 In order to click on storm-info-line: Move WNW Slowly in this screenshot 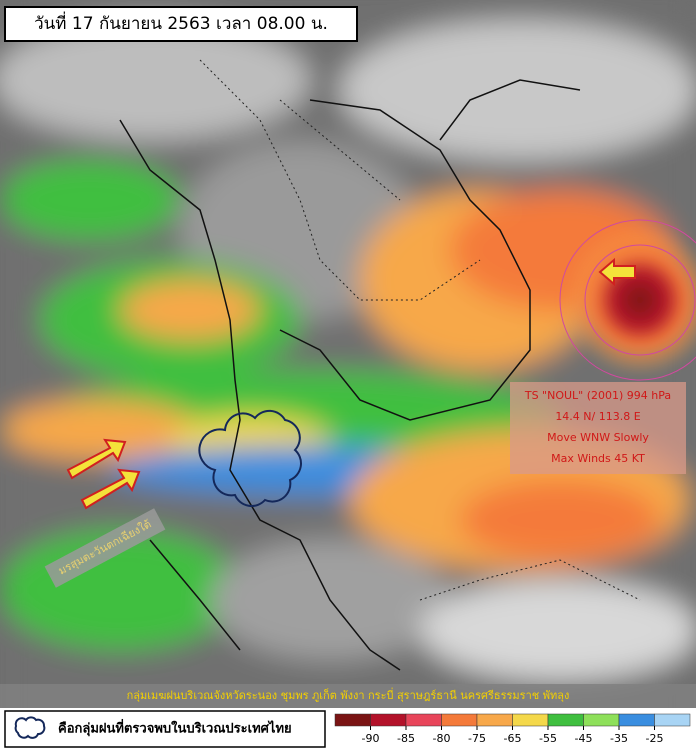, I will do `click(598, 437)`.